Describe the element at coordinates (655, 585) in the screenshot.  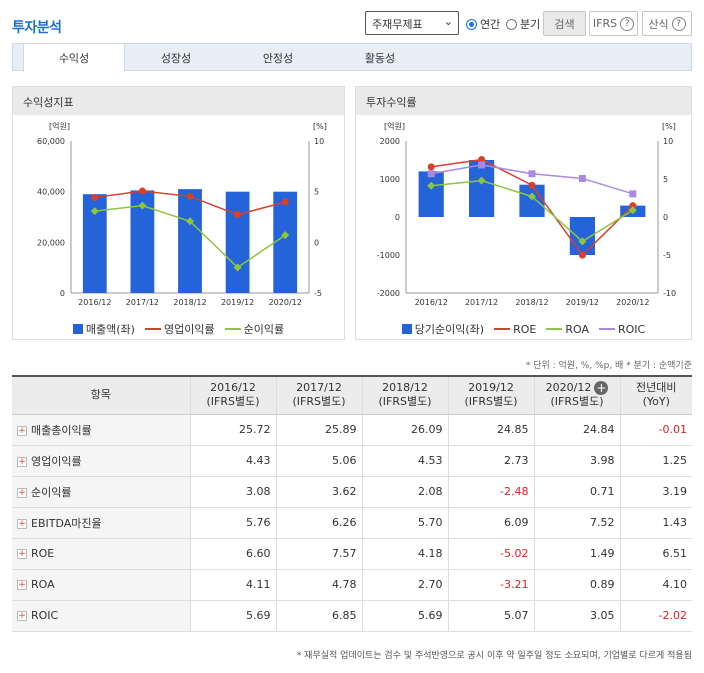
I see `value-cell: 4.10` at that location.